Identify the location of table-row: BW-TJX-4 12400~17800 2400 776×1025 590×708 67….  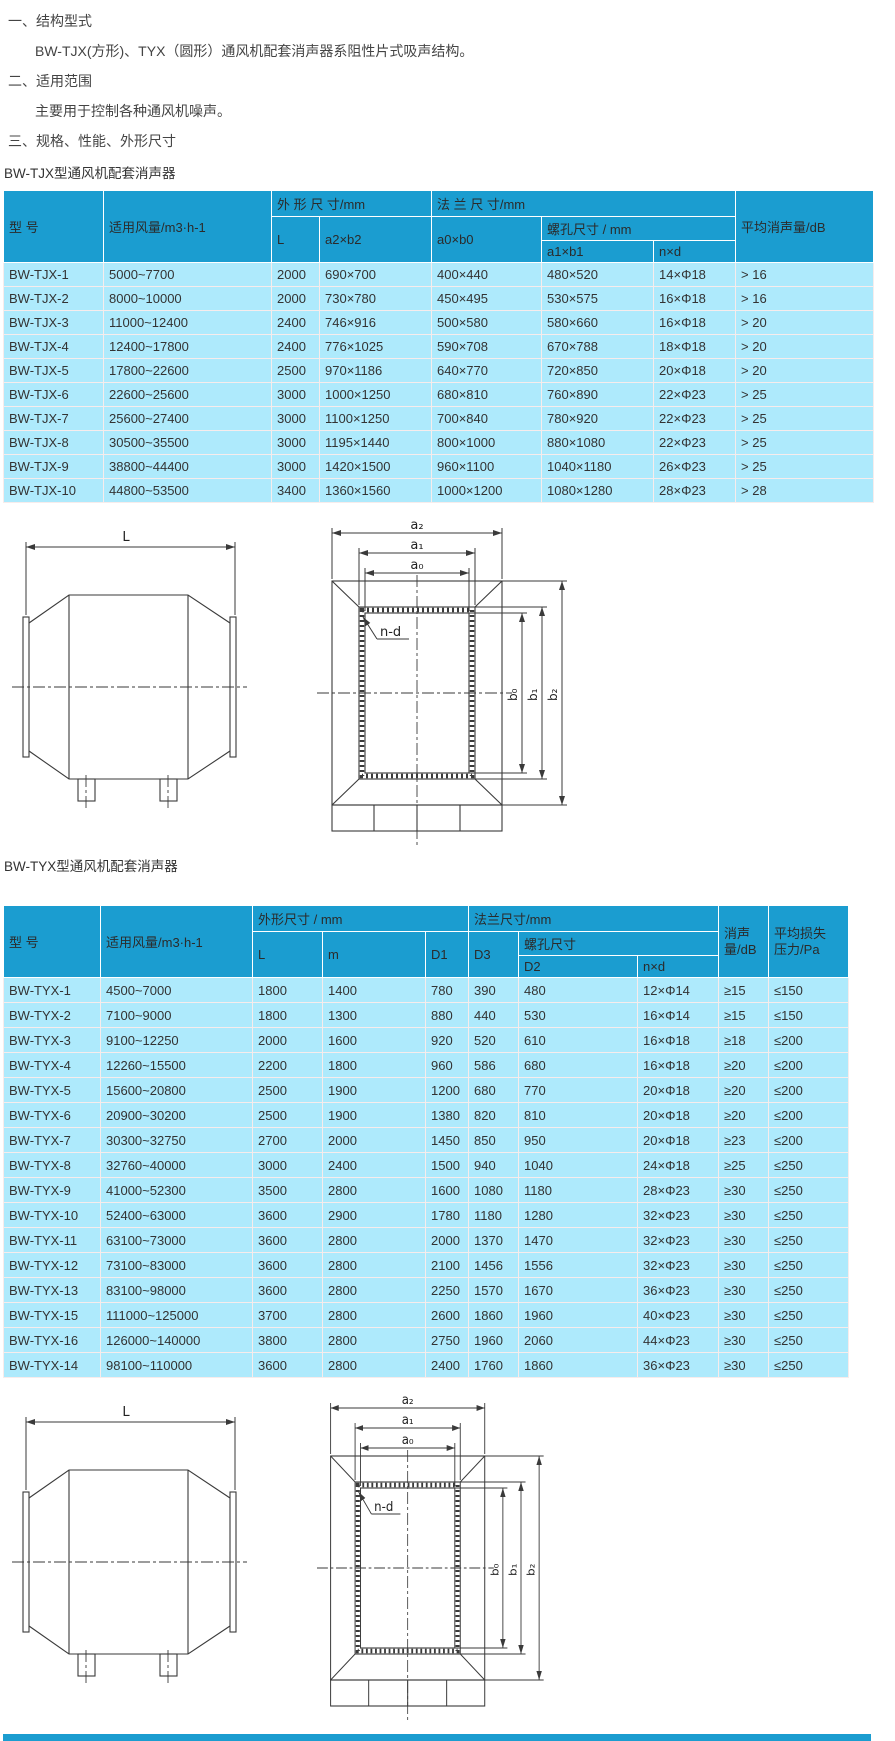
(439, 346).